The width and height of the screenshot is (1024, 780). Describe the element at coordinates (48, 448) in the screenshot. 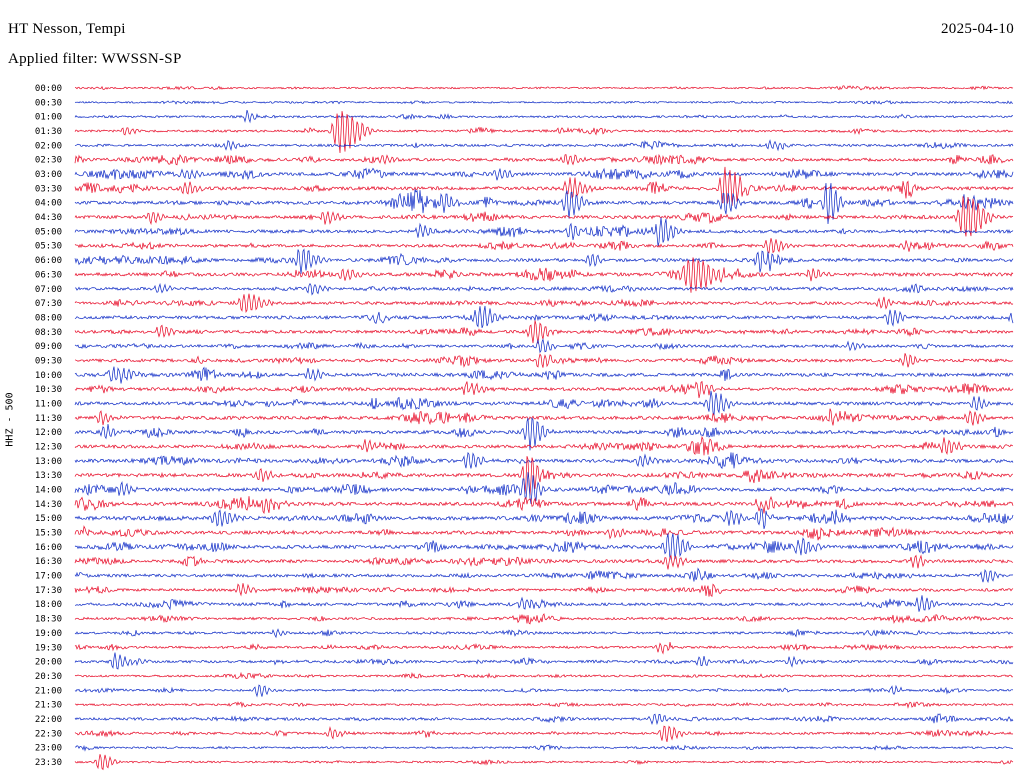

I see `row-time-label: 12:30` at that location.